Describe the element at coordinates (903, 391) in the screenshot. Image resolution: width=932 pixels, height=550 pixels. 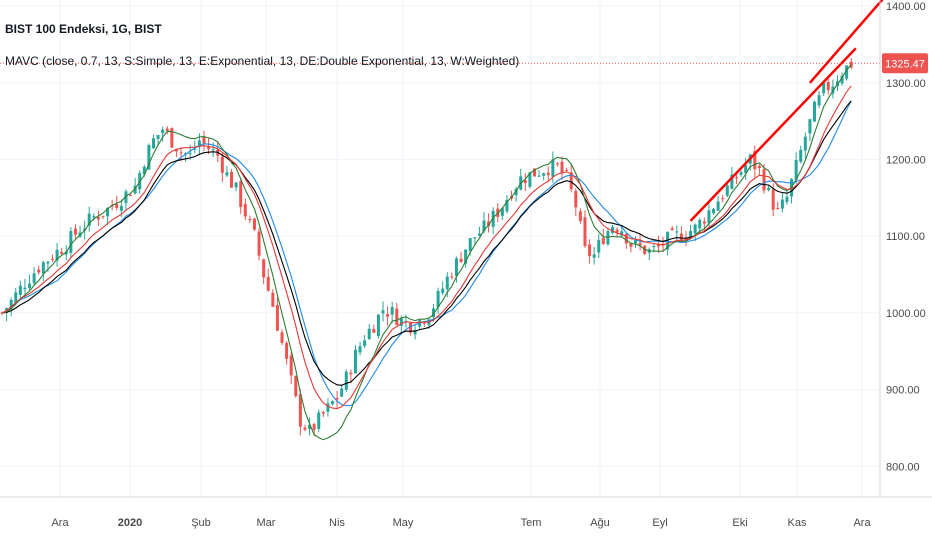
I see `y-tick-label: 900.00` at that location.